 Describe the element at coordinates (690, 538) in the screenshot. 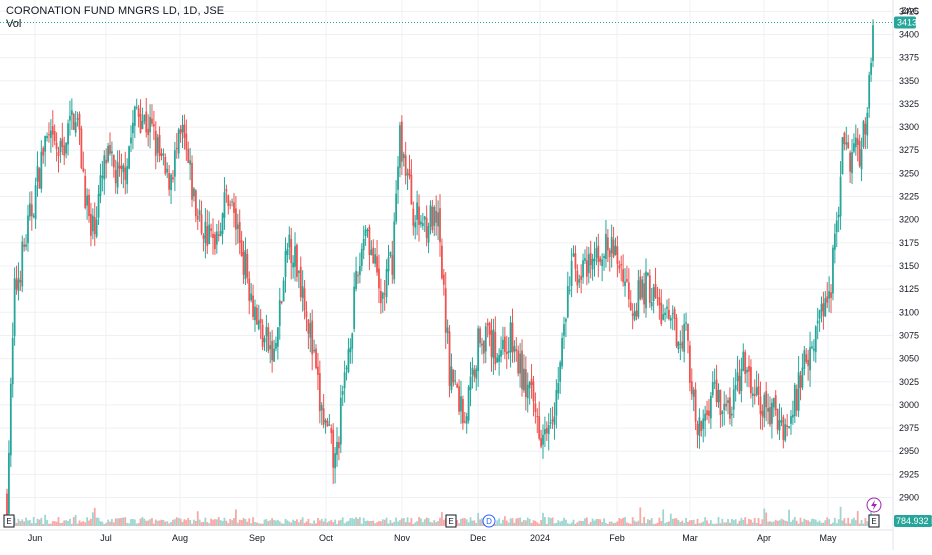

I see `time-axis-label: Mar` at that location.